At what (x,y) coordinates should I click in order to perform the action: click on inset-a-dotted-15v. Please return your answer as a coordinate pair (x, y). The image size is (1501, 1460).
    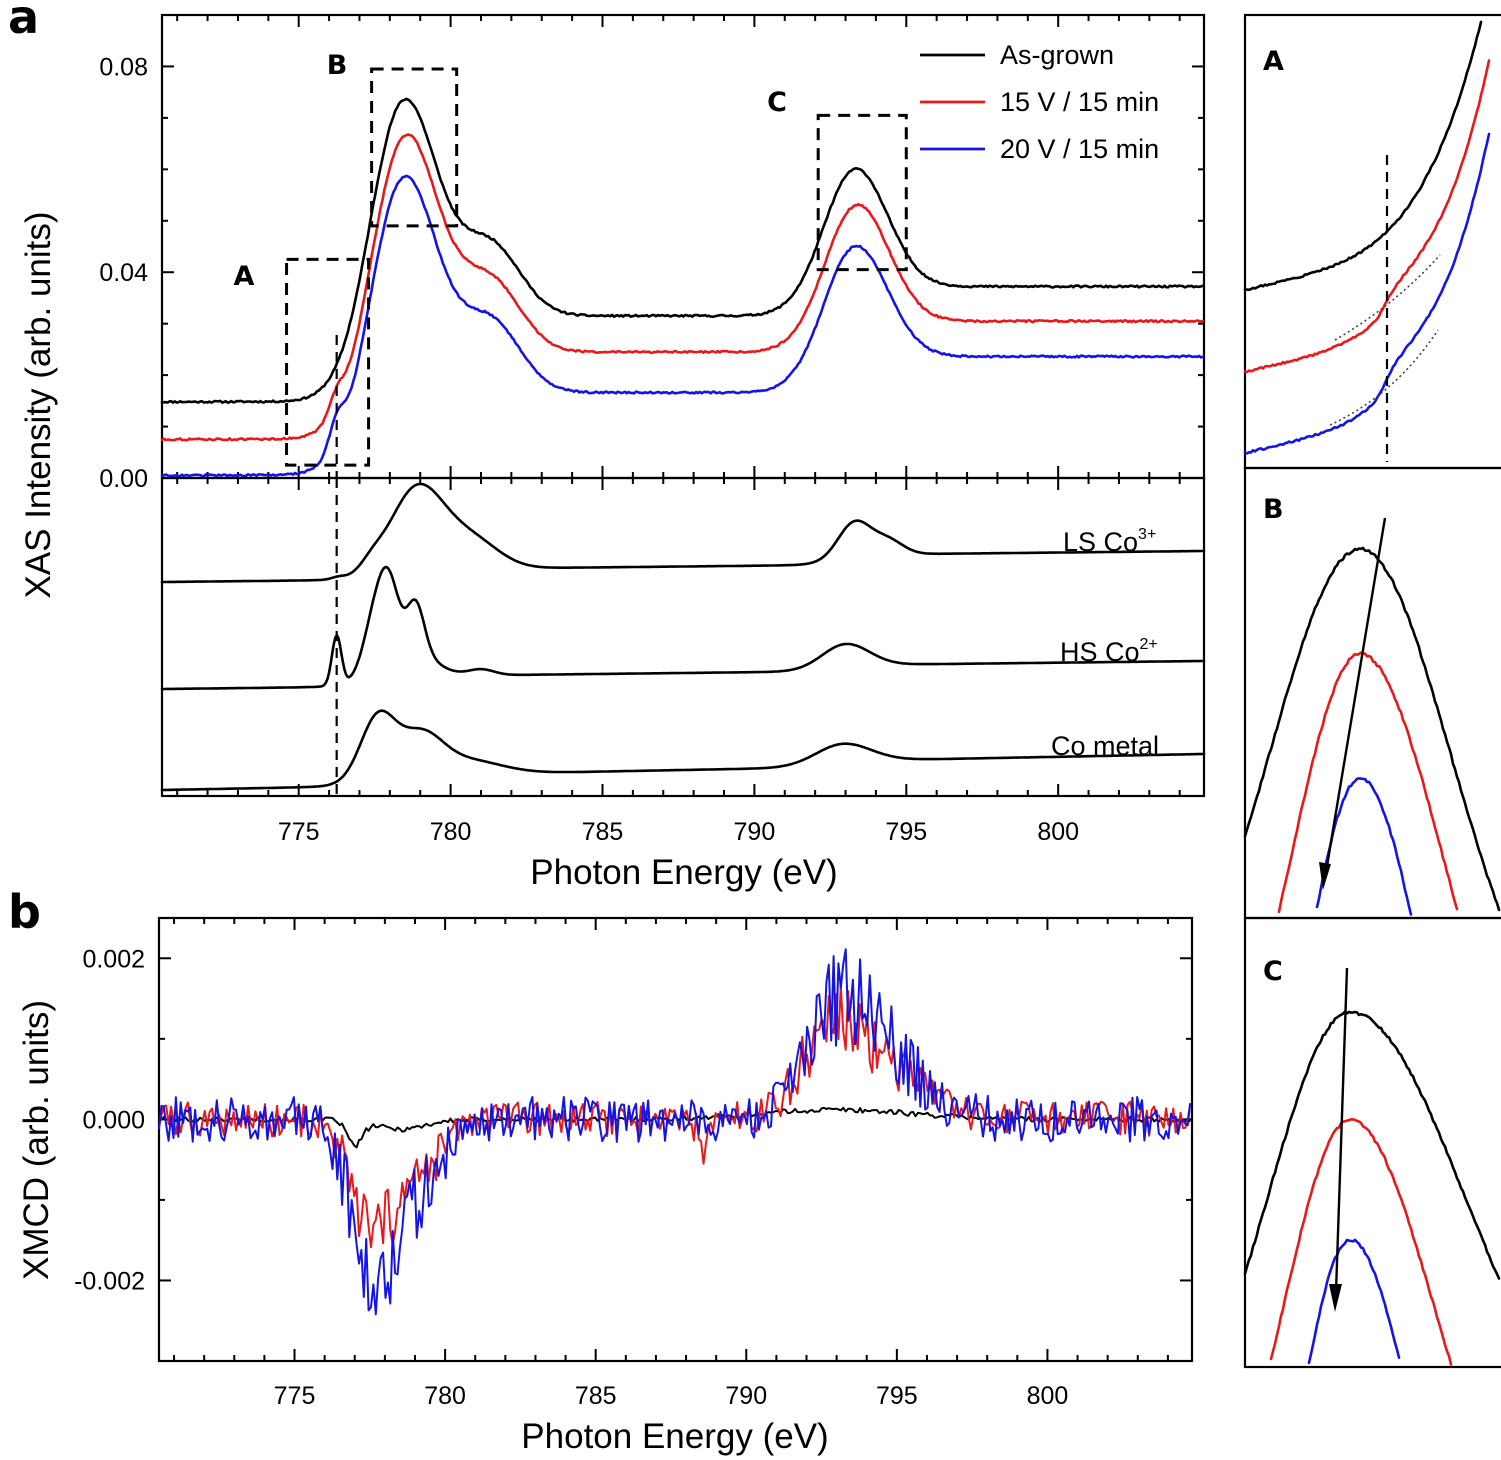
    Looking at the image, I should click on (1387, 297).